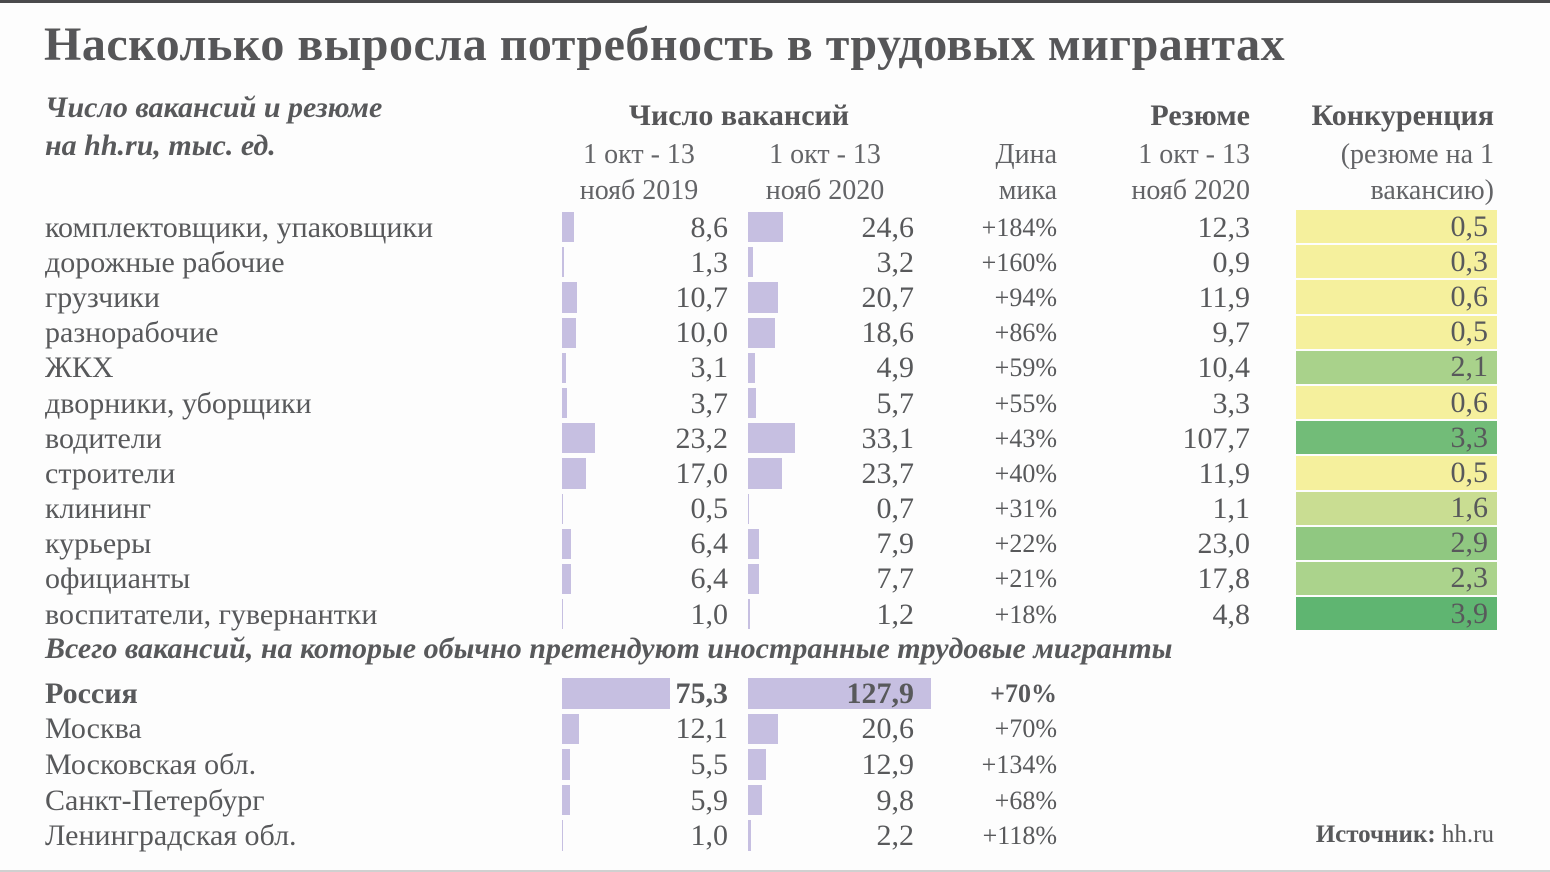 This screenshot has width=1550, height=872. What do you see at coordinates (775, 579) in the screenshot?
I see `table-row: официанты 6,4 7,7 +21% 17,8 2,3` at bounding box center [775, 579].